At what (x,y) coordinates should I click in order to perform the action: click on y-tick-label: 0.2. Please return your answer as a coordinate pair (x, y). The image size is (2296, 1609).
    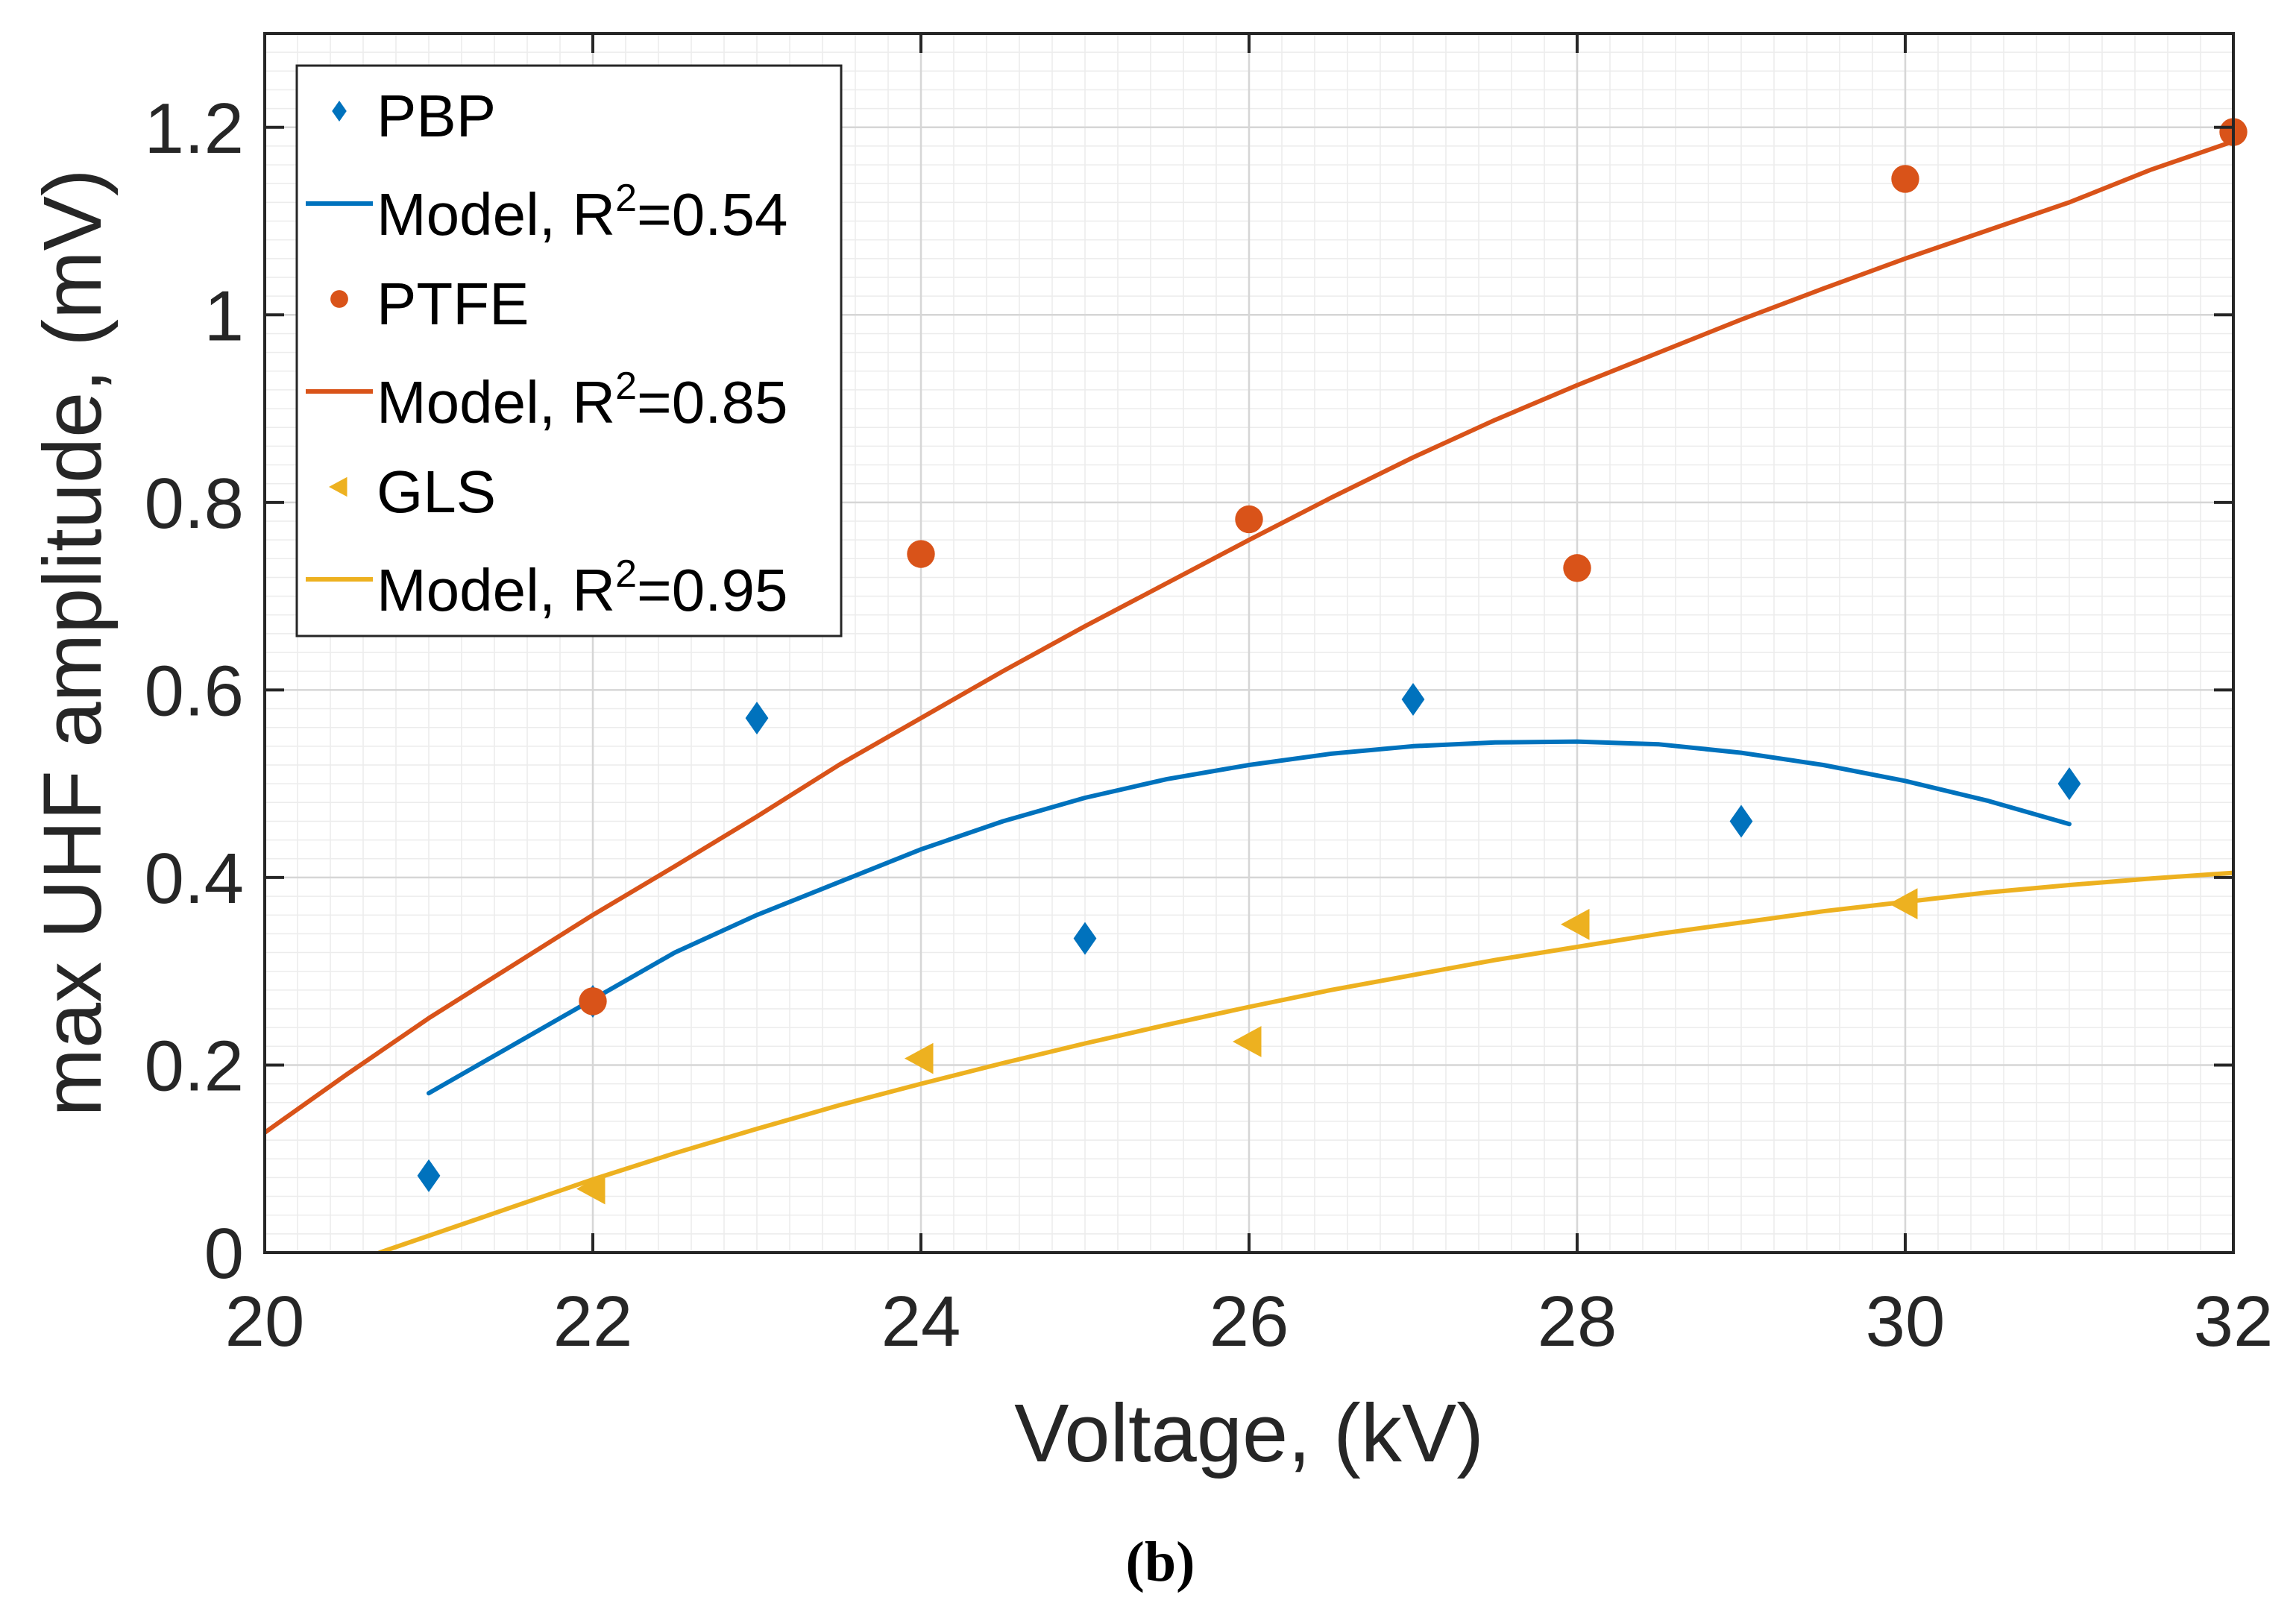
    Looking at the image, I should click on (195, 1066).